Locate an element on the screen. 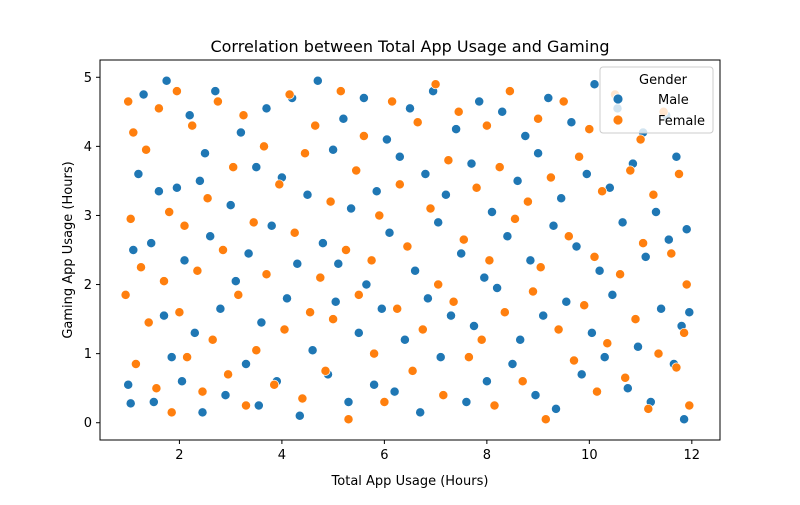 The height and width of the screenshot is (505, 800). y-tick-label: 0 is located at coordinates (88, 423).